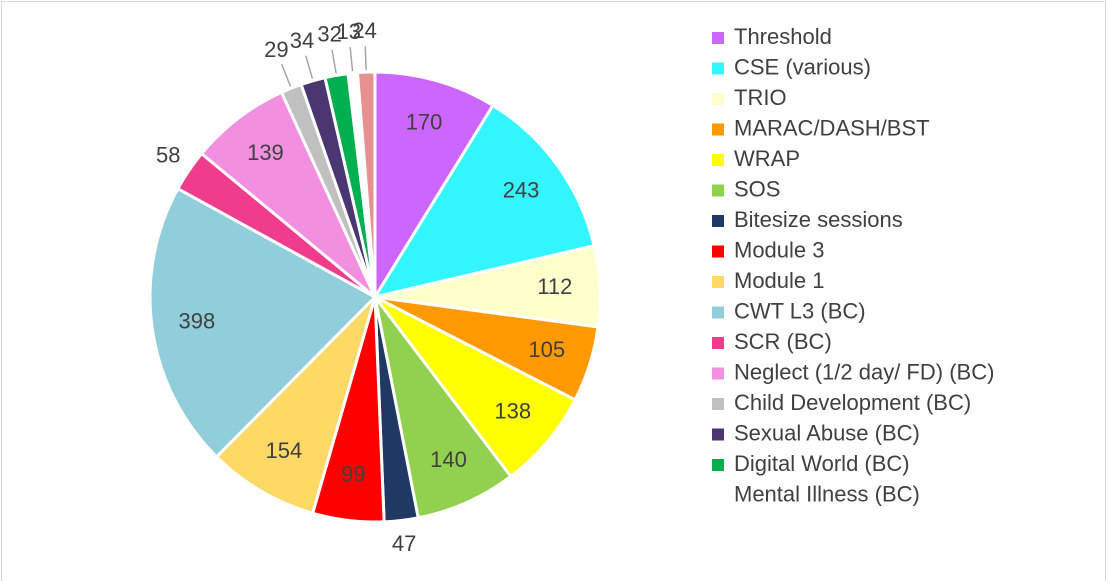  I want to click on data-label: 170, so click(424, 122).